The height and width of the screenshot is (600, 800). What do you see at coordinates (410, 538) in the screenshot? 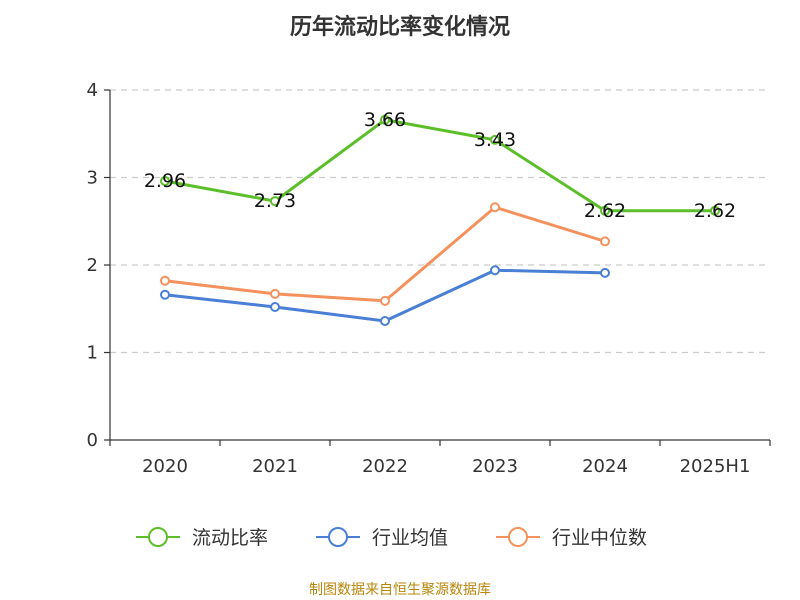
I see `legend-label: 行业均值` at bounding box center [410, 538].